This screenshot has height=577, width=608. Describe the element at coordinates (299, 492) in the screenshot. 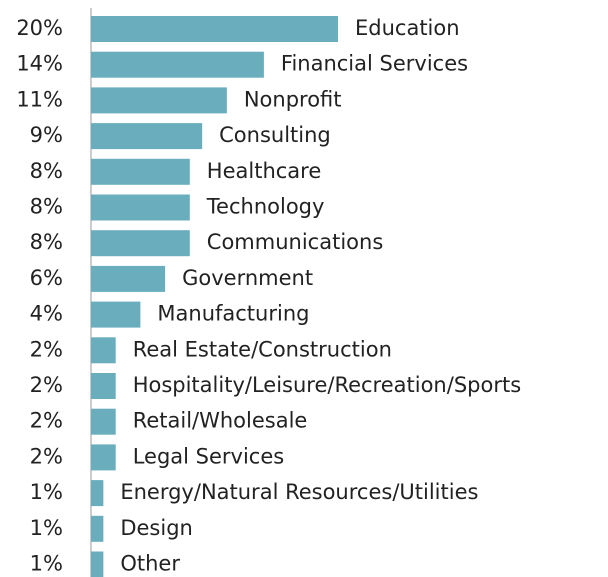

I see `category-label: Energy/Natural Resources/Utilities` at that location.